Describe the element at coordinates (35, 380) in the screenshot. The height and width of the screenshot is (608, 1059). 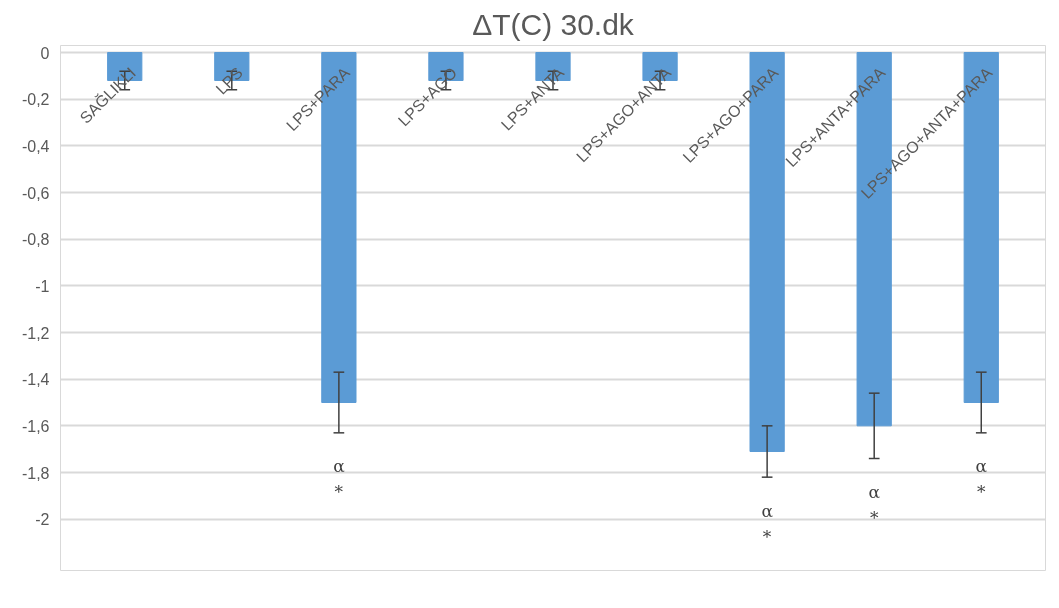
I see `y-tick-label: -1,4` at that location.